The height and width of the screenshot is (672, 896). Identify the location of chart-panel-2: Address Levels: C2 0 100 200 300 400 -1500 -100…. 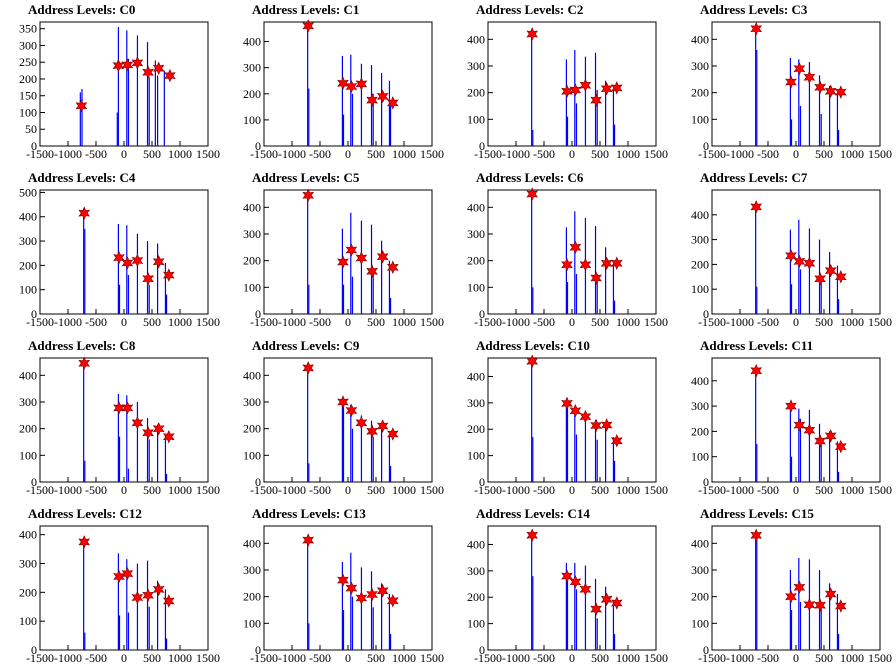
(567, 81).